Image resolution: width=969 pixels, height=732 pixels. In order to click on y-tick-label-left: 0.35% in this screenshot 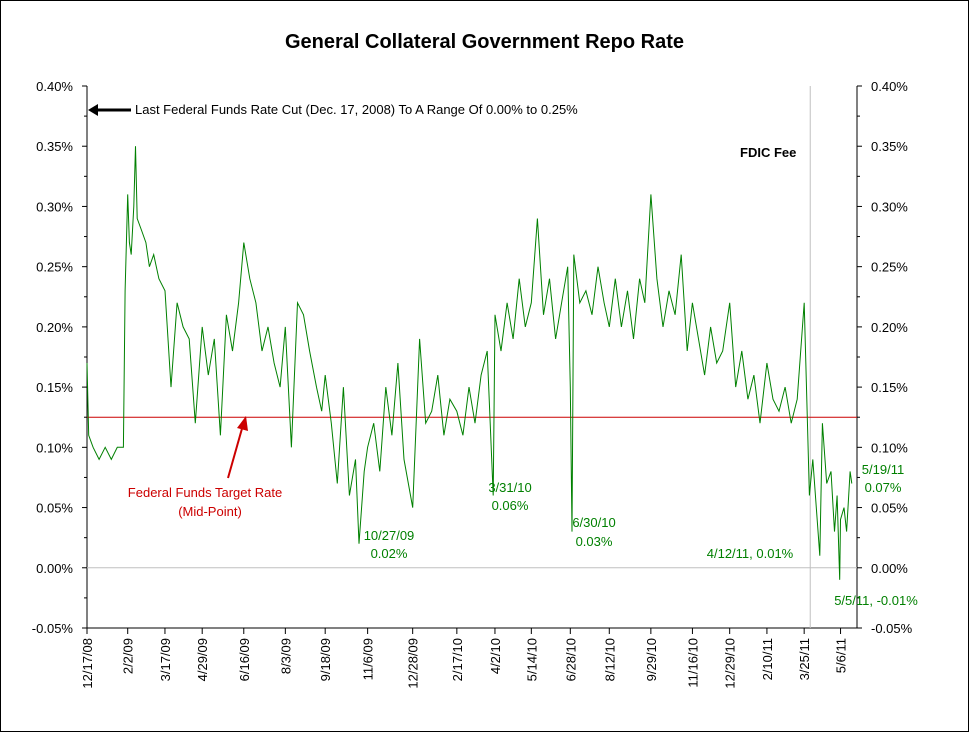, I will do `click(54, 146)`.